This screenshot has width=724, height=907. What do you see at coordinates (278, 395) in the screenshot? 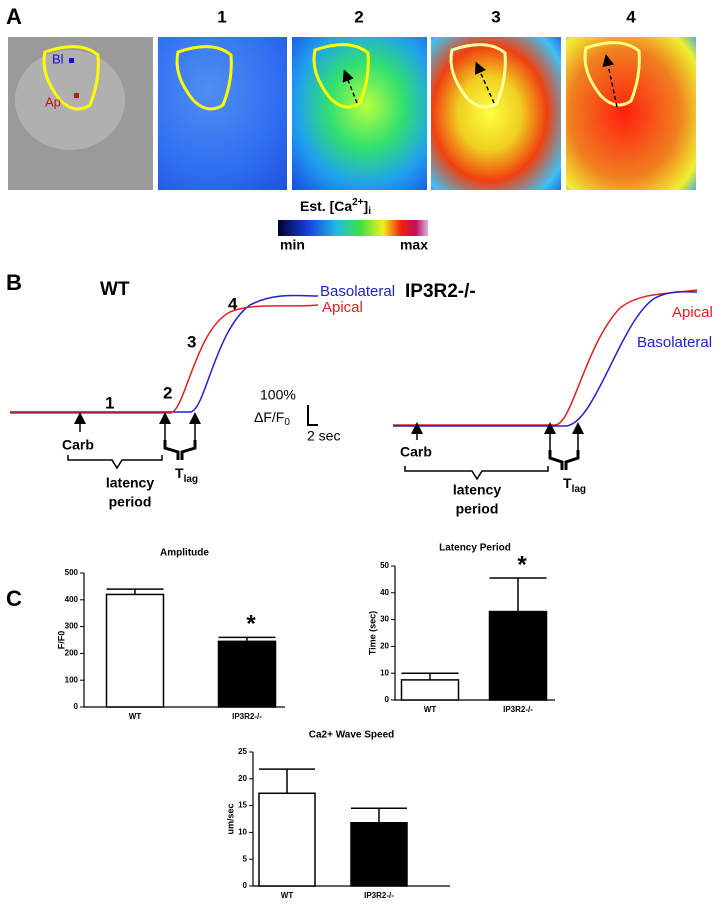
I see `scale-y: 100%` at bounding box center [278, 395].